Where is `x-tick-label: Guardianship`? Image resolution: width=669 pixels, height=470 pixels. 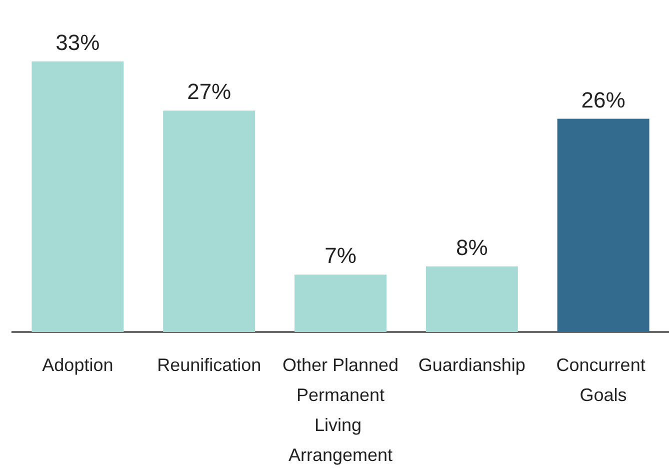
x-tick-label: Guardianship is located at coordinates (472, 365).